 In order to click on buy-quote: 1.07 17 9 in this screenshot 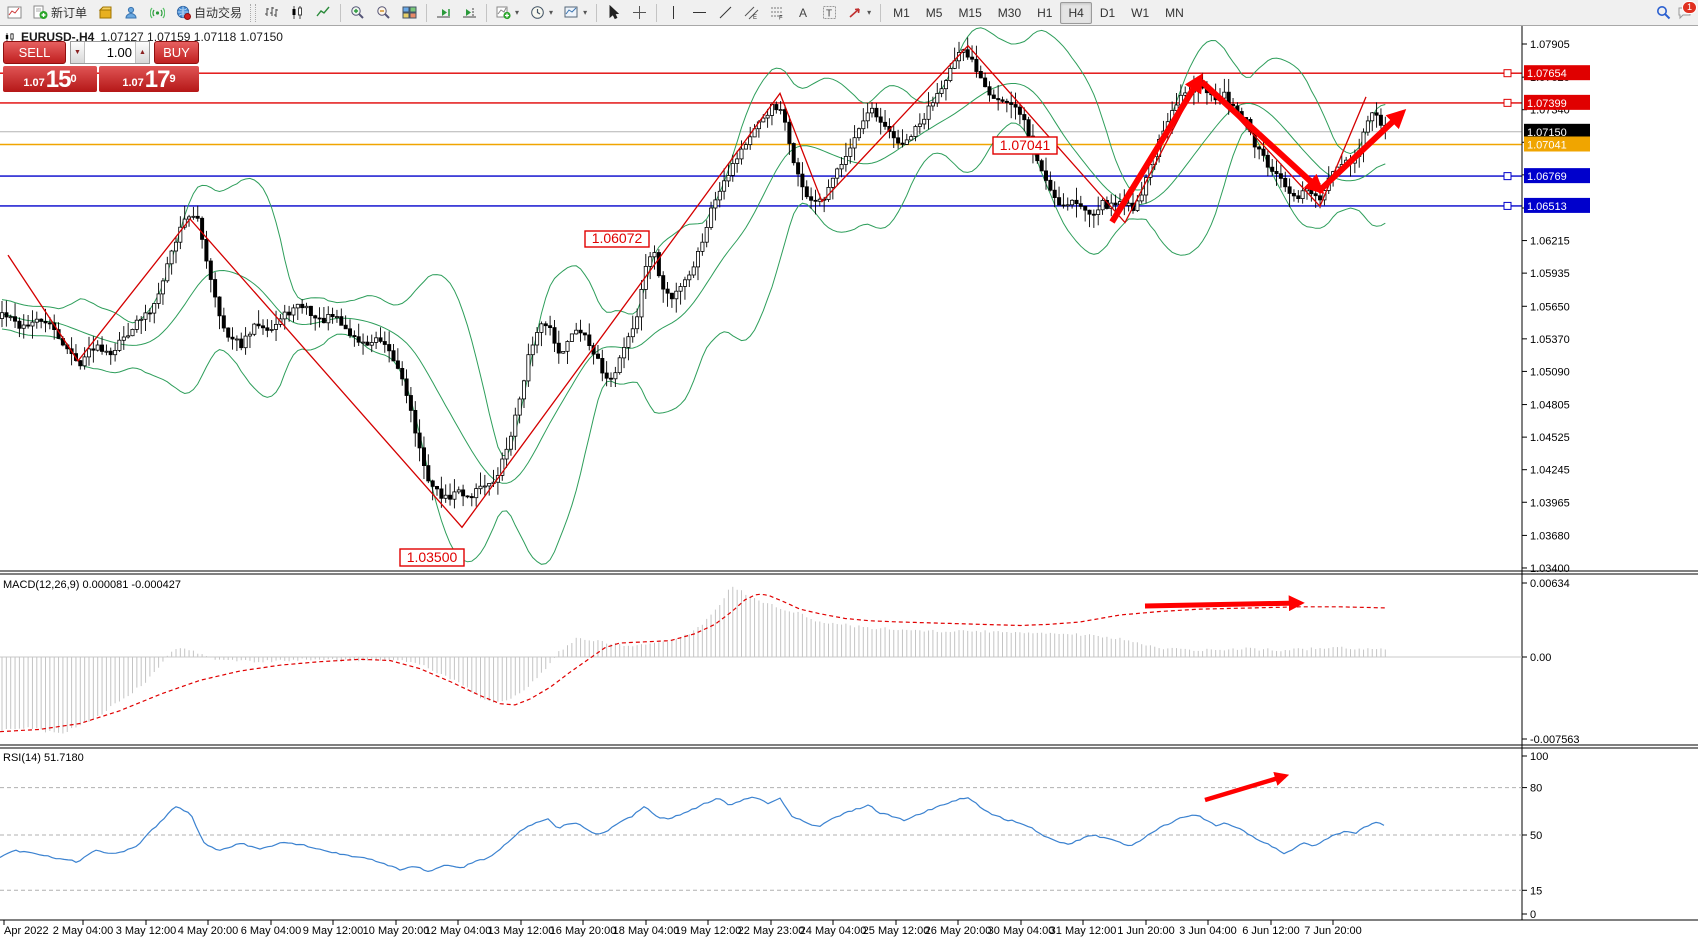, I will do `click(149, 79)`.